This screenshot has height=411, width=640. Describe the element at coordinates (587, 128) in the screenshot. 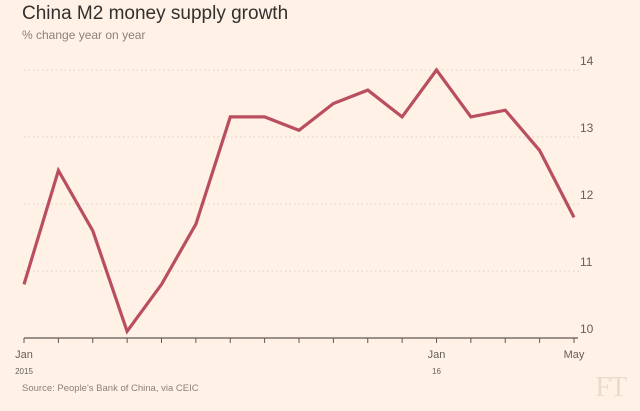

I see `y-tick-label: 13` at that location.